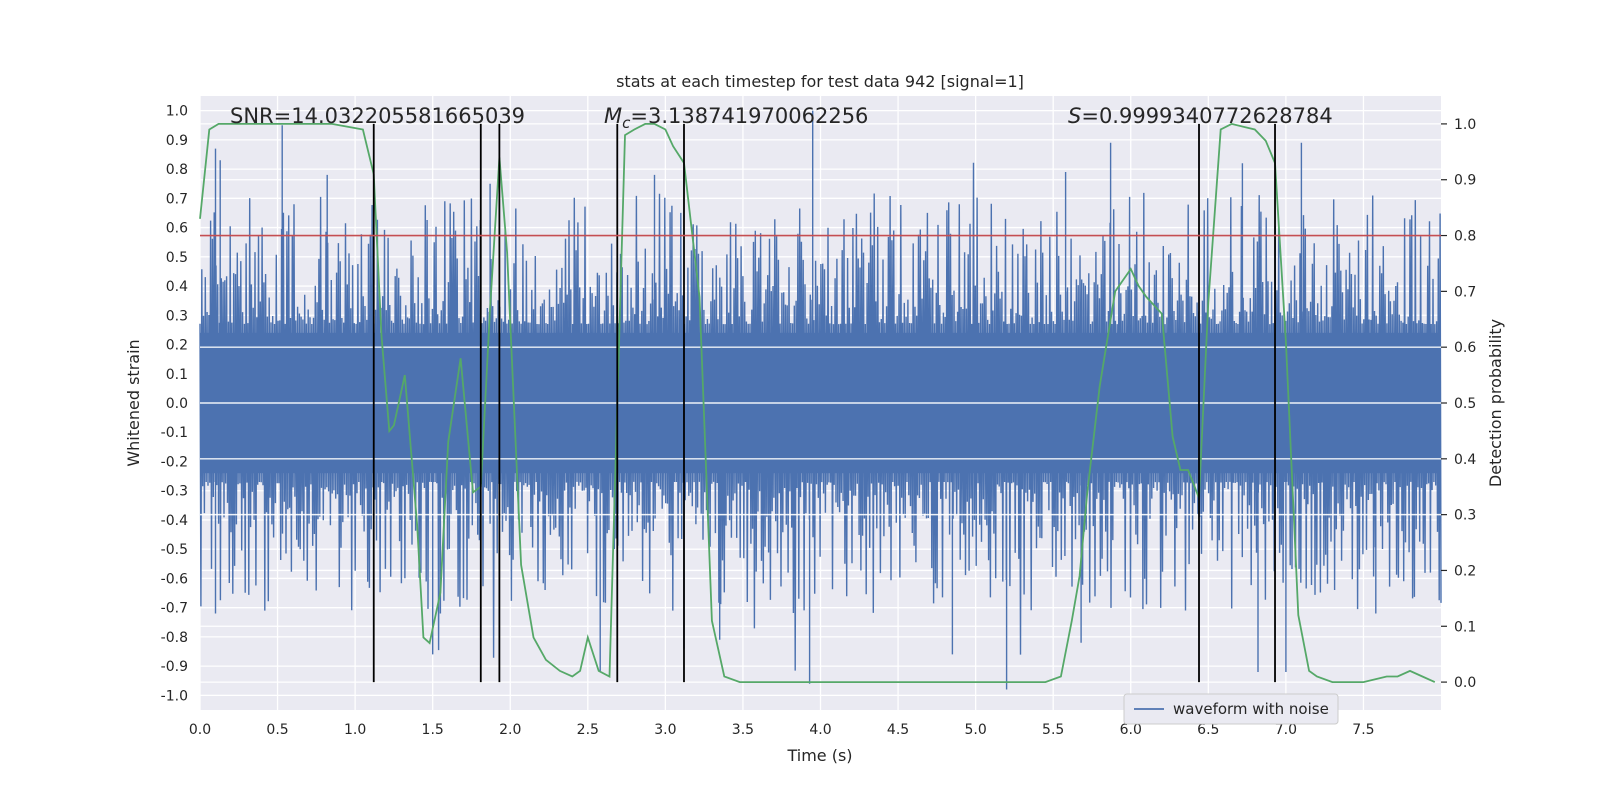  What do you see at coordinates (174, 492) in the screenshot?
I see `y-tick-label: -0.3` at bounding box center [174, 492].